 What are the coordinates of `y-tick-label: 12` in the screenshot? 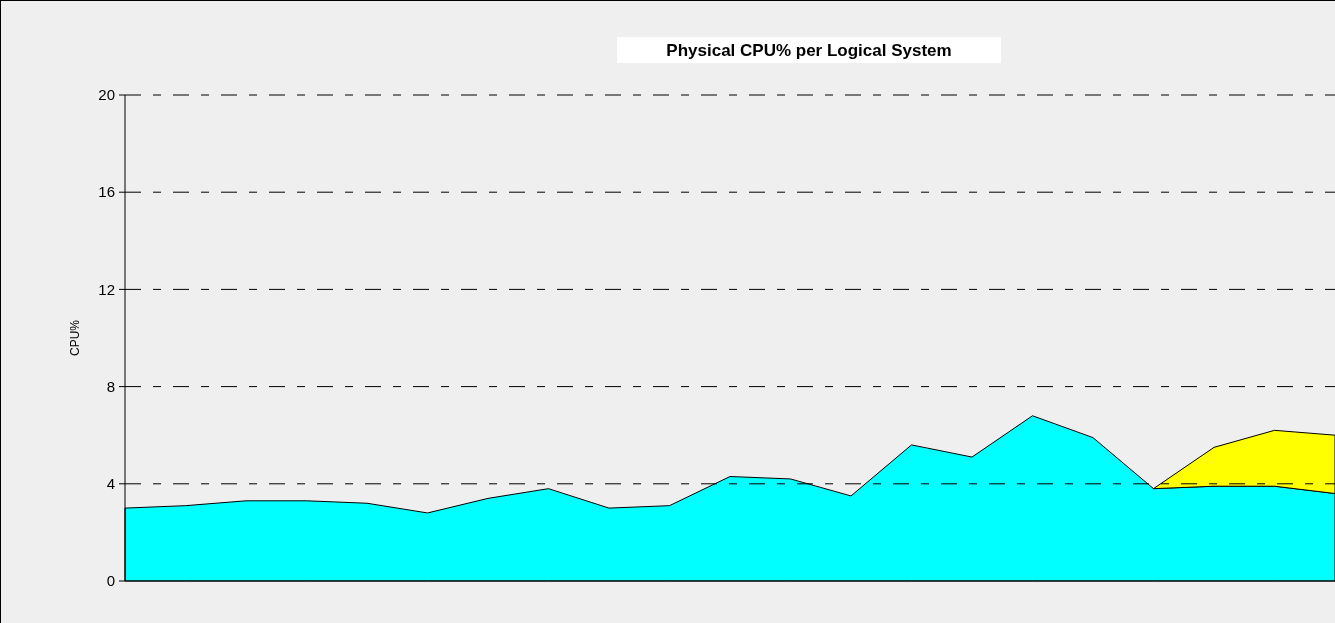 It's located at (106, 289).